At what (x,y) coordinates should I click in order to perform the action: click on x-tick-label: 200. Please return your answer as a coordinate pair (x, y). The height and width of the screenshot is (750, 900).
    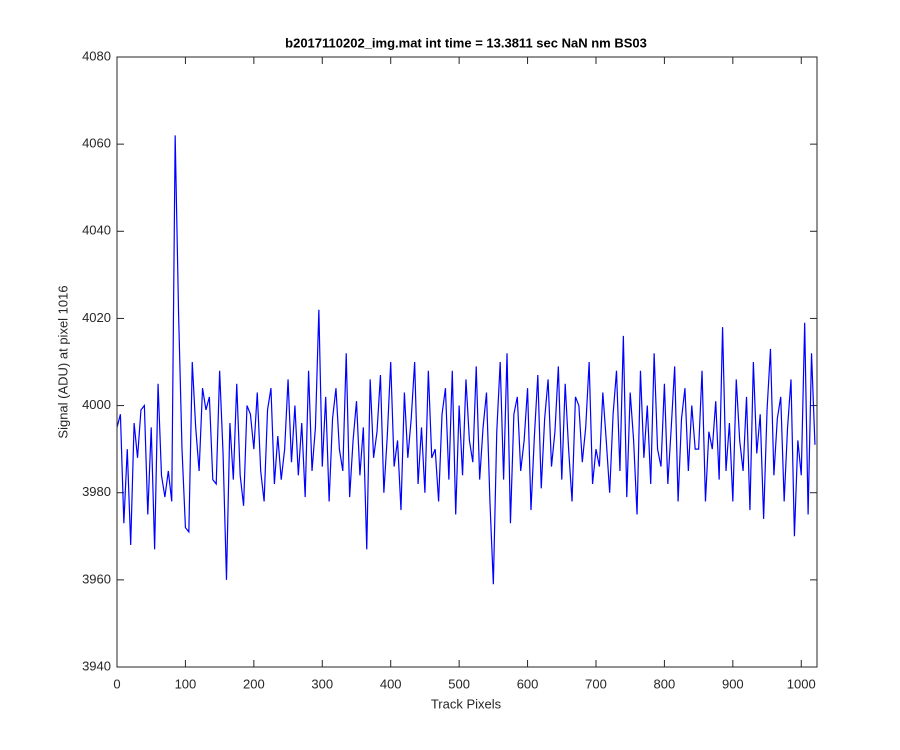
    Looking at the image, I should click on (254, 683).